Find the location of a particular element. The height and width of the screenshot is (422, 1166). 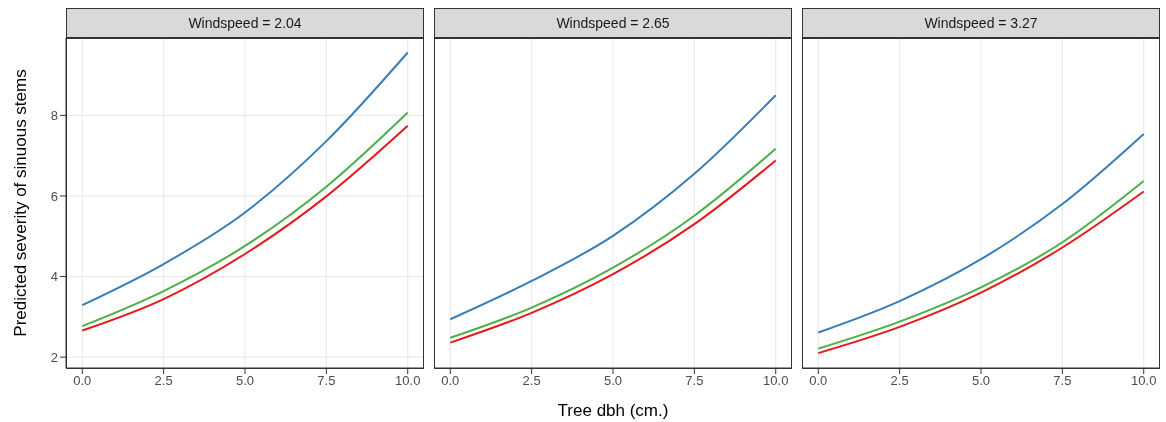

y-axis-title: Predicted severity of sinuous stems is located at coordinates (21, 203).